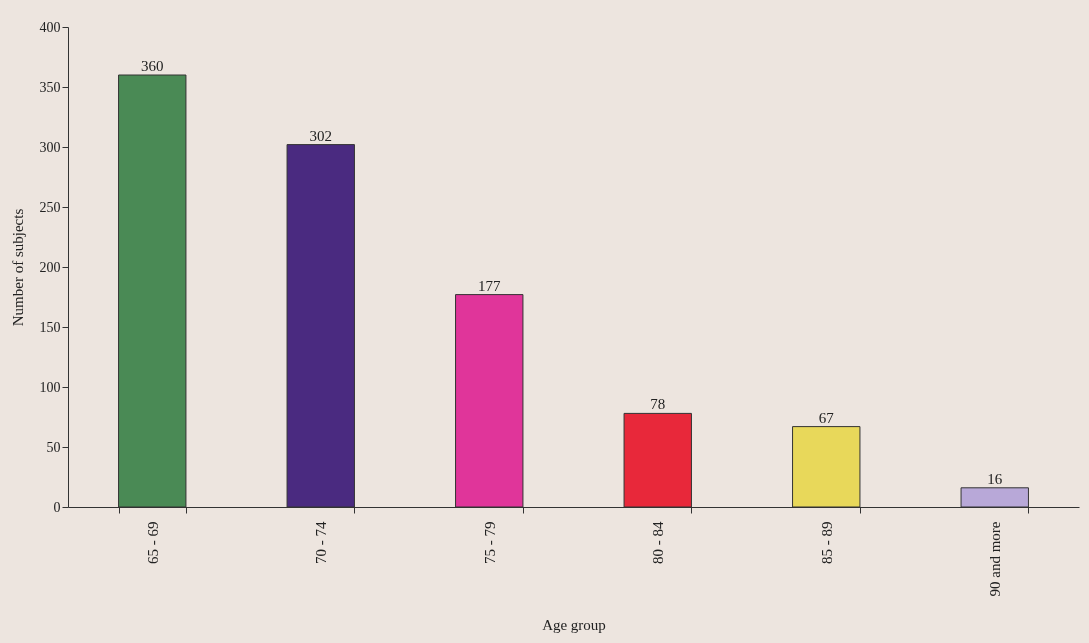 The width and height of the screenshot is (1089, 643). Describe the element at coordinates (50, 147) in the screenshot. I see `y-tick-label: 300` at that location.